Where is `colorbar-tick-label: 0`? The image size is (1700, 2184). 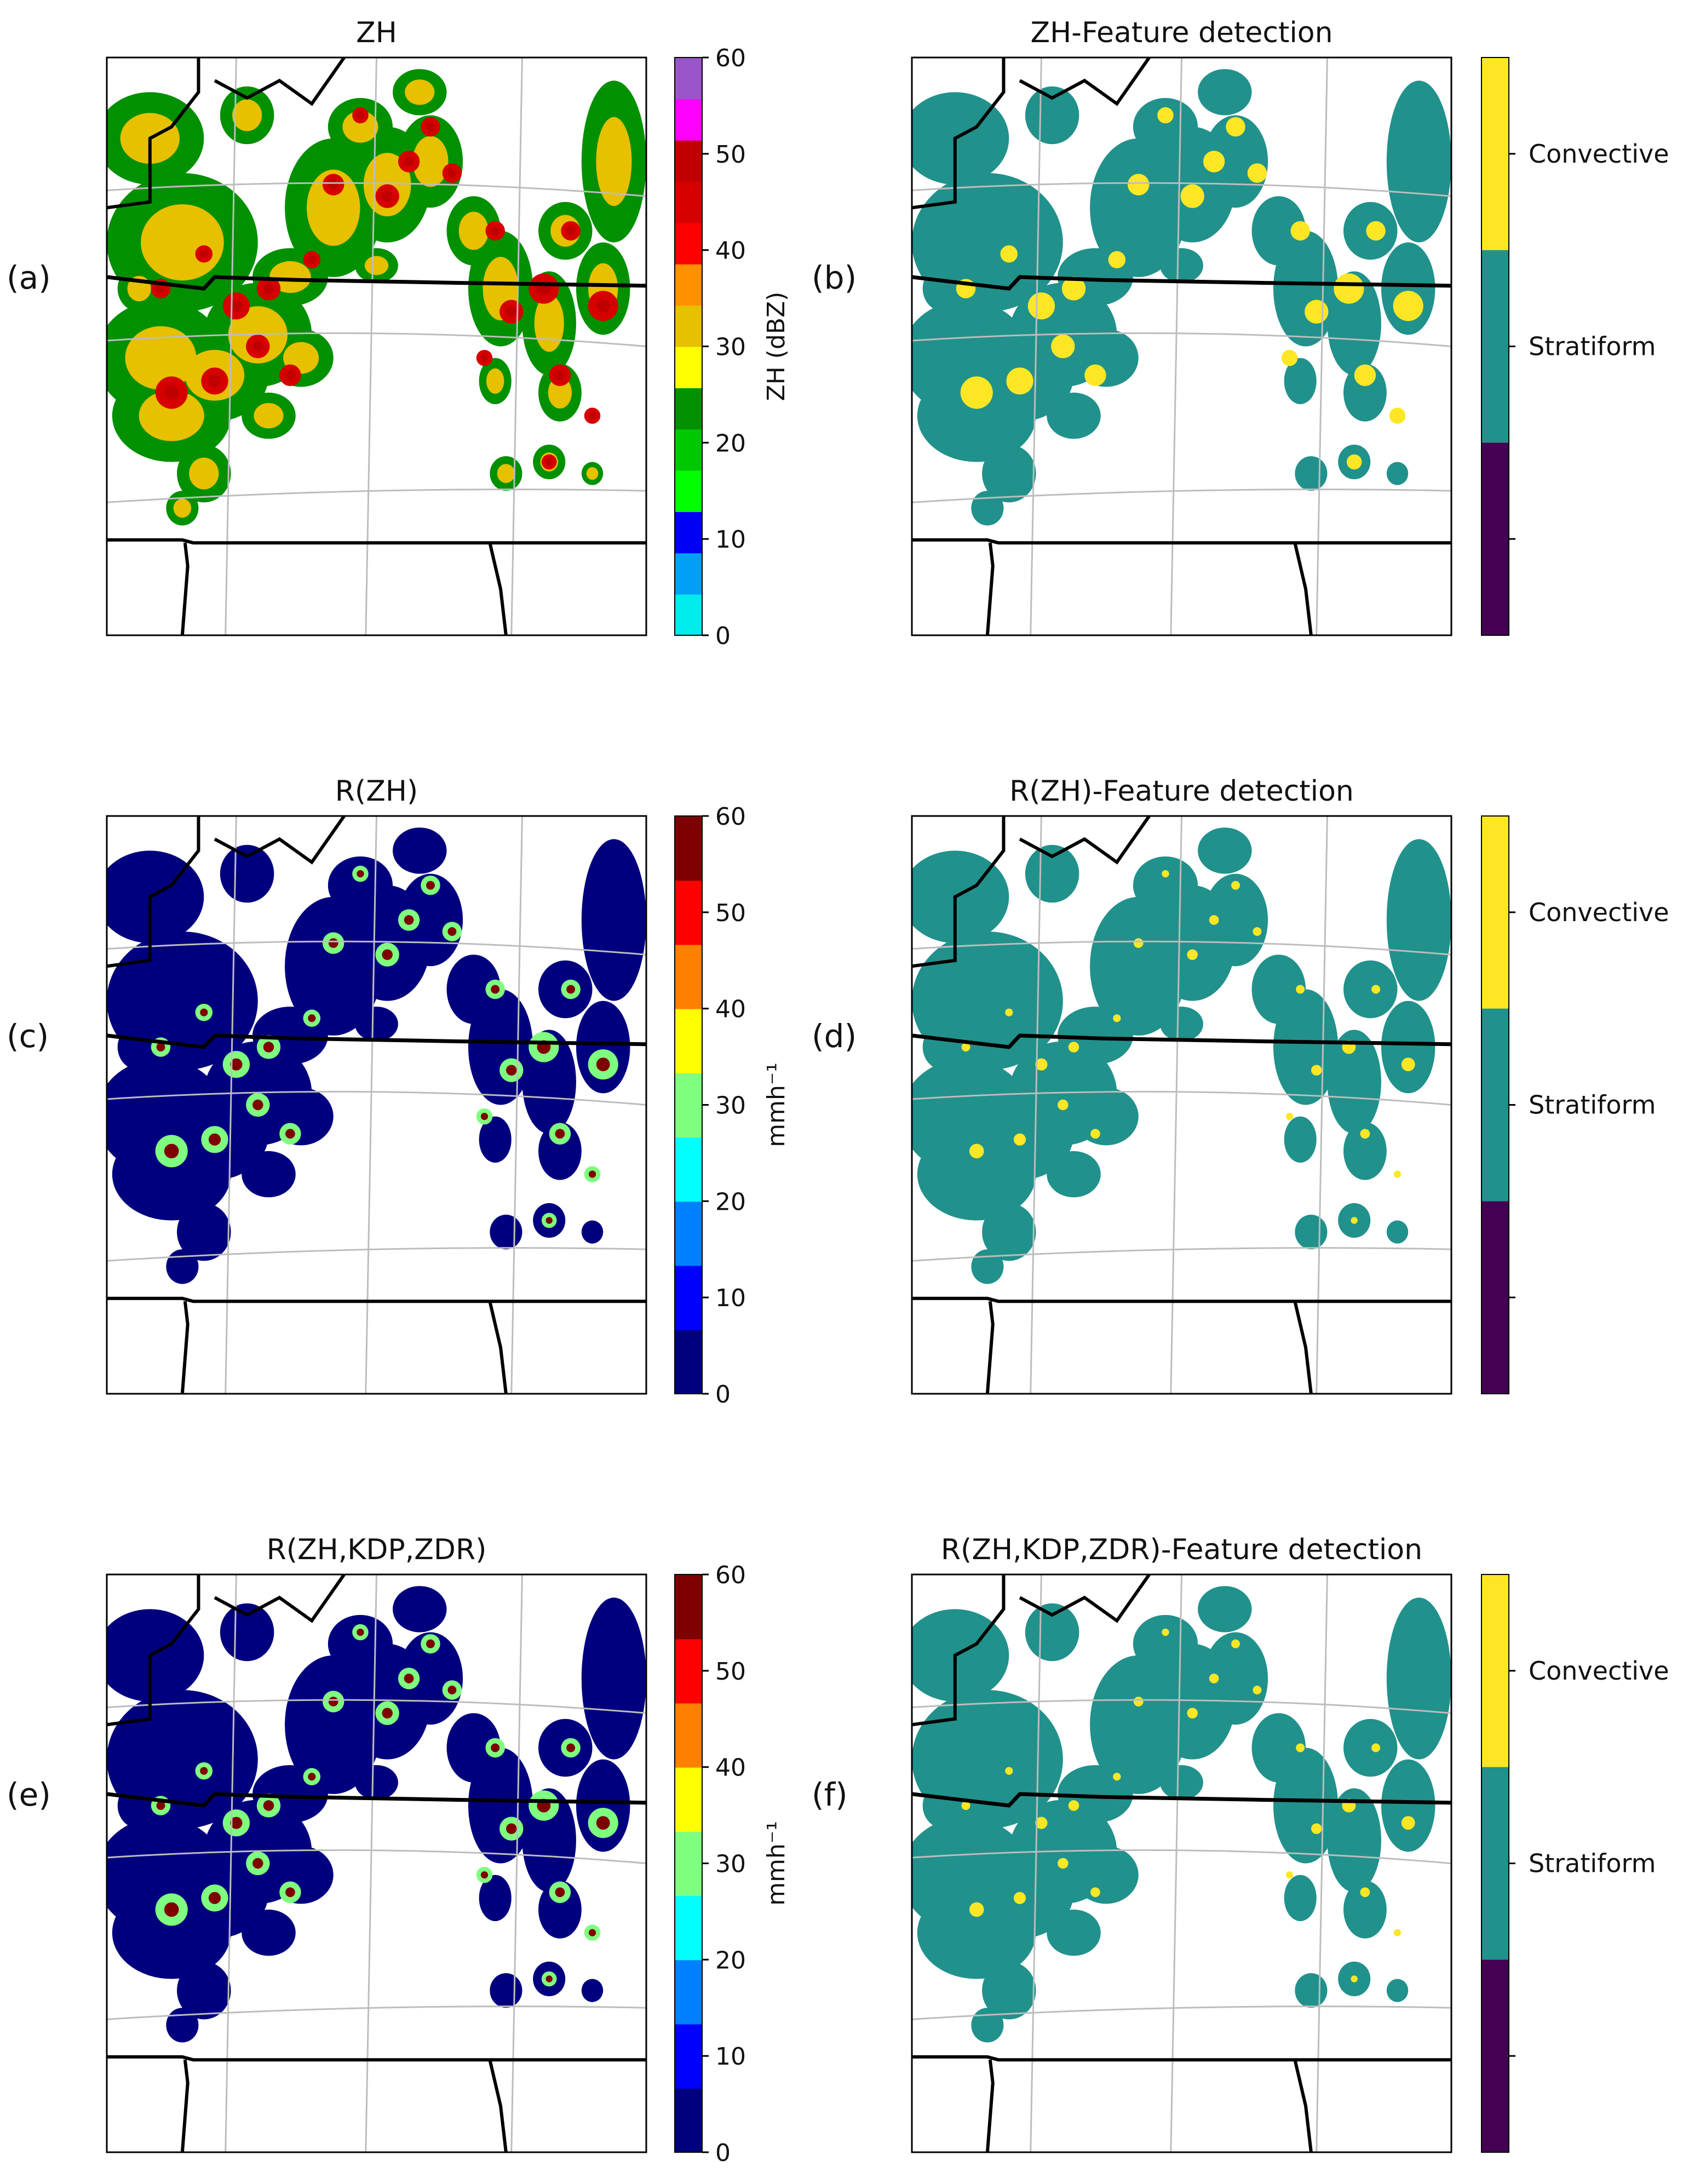 colorbar-tick-label: 0 is located at coordinates (723, 636).